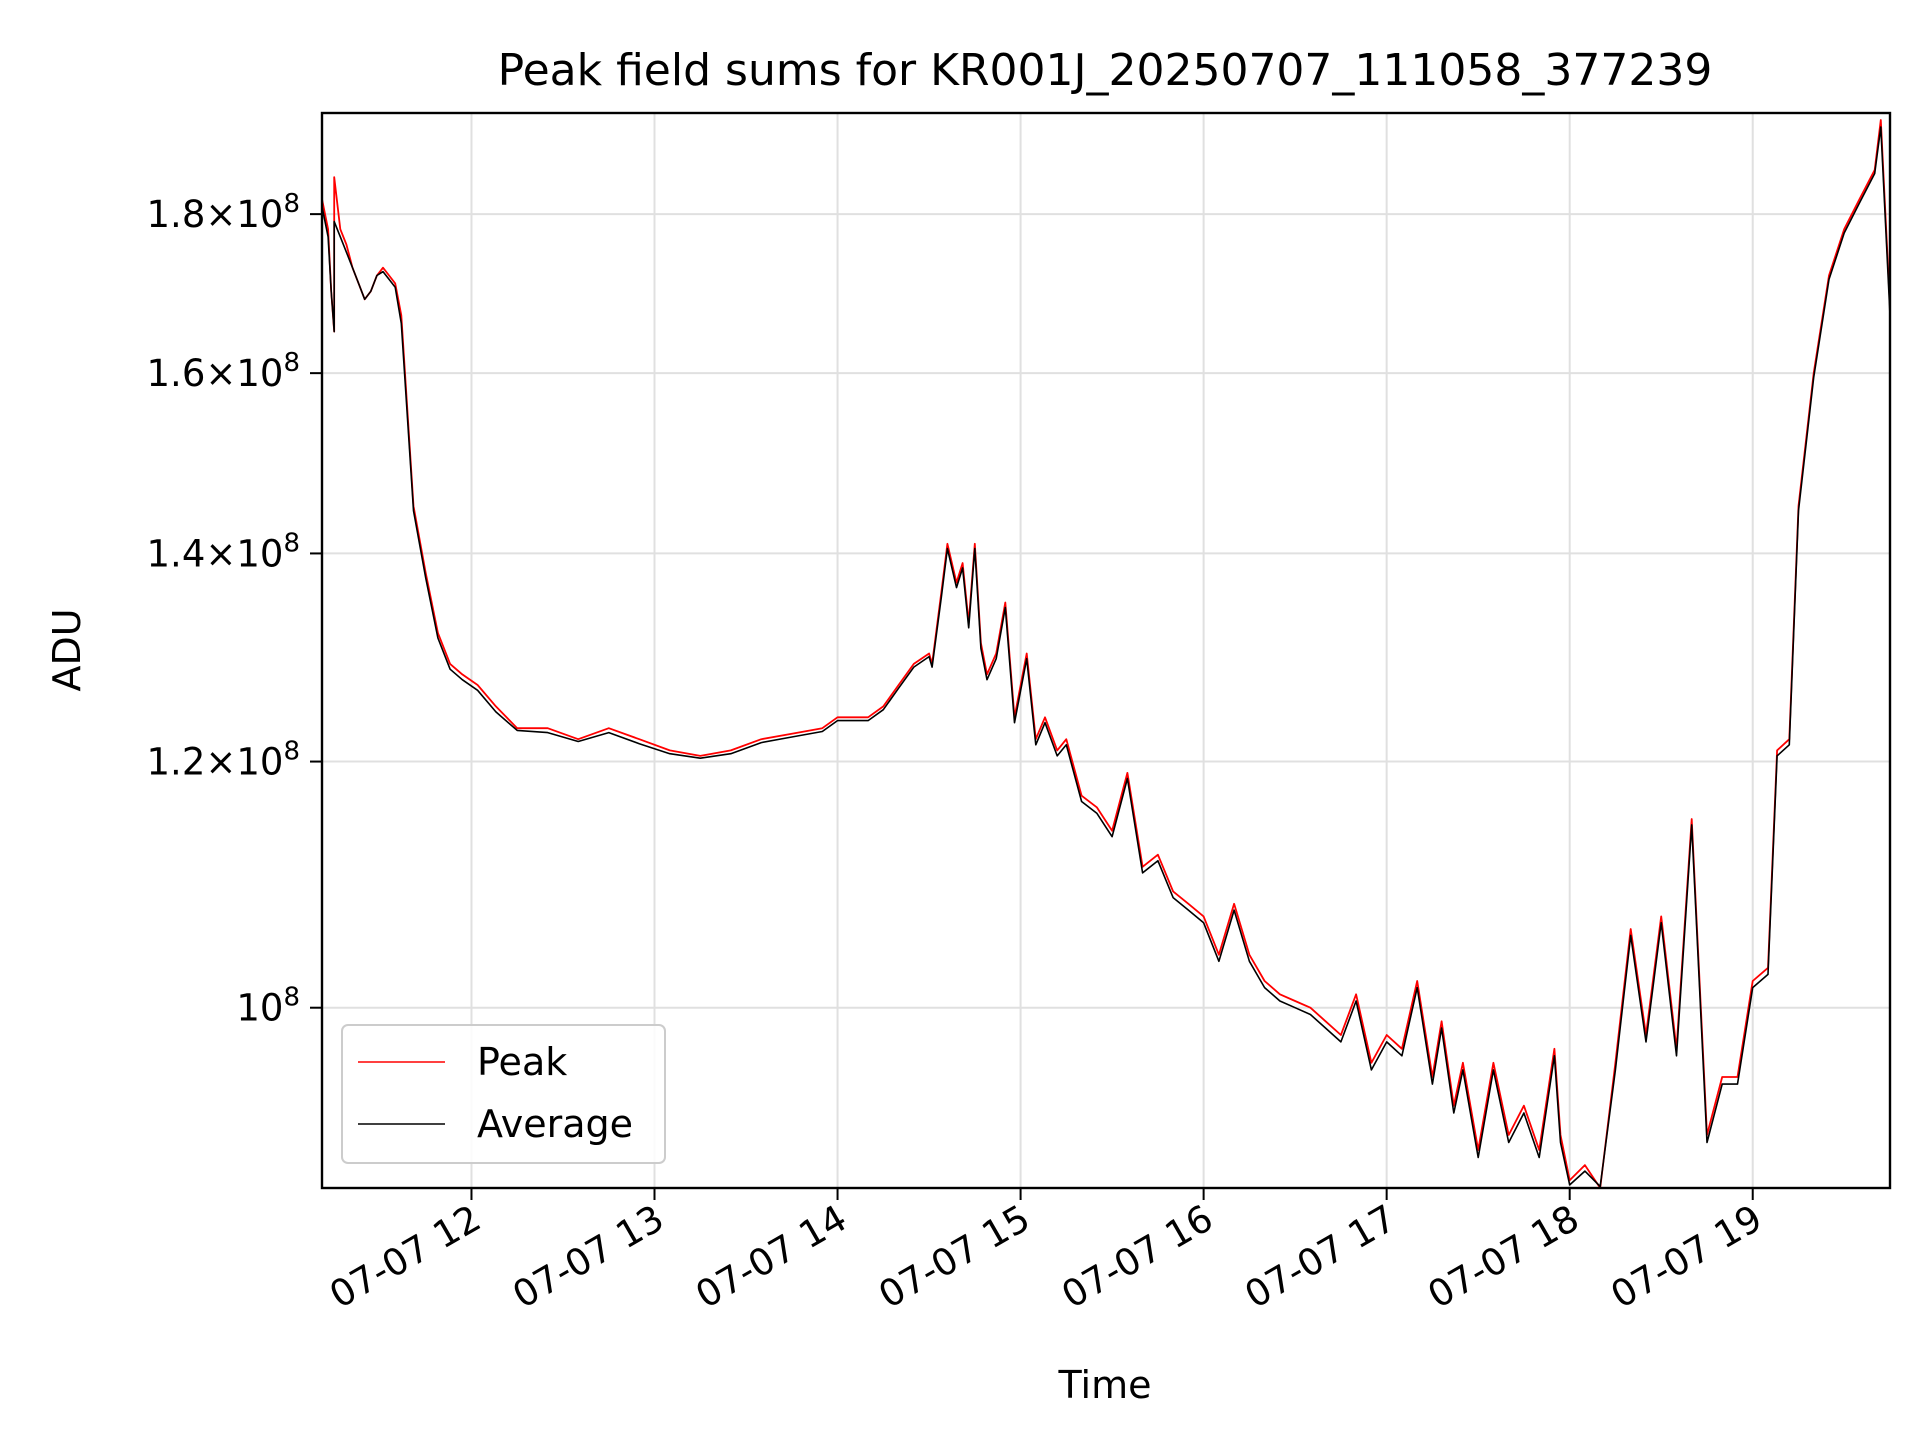  Describe the element at coordinates (555, 1124) in the screenshot. I see `legend-label-average: Average` at that location.